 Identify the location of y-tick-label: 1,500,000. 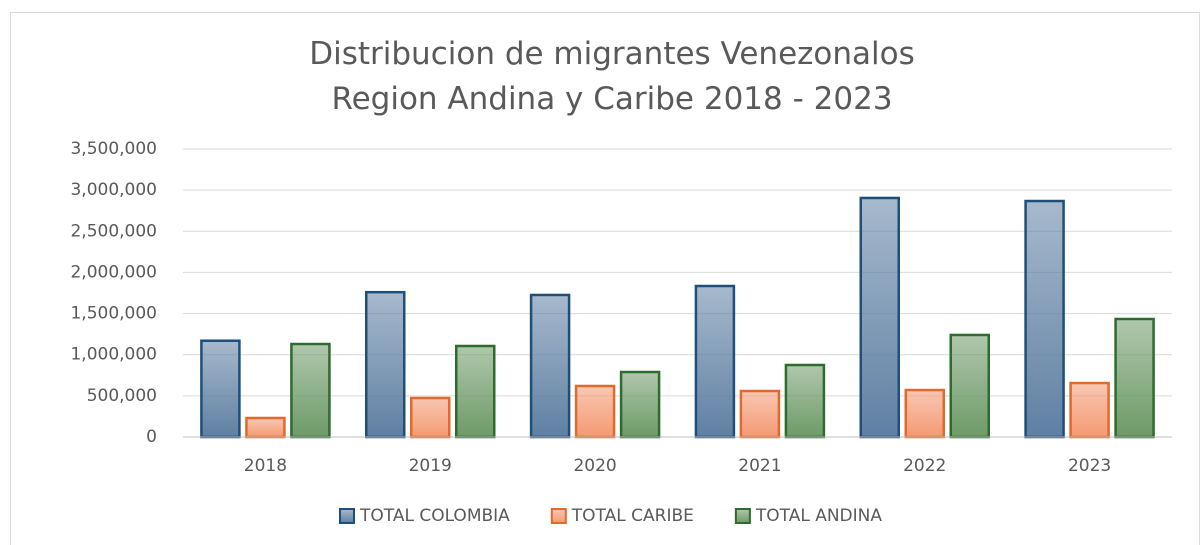
(113, 314).